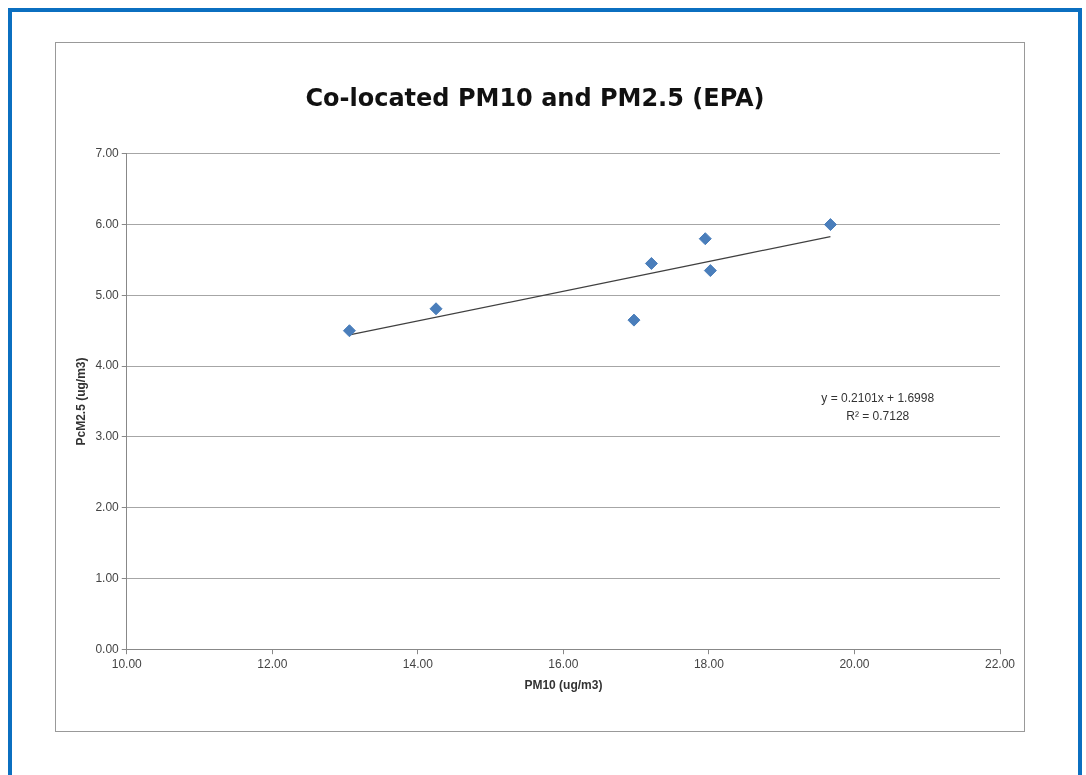  What do you see at coordinates (272, 663) in the screenshot?
I see `x-tick-label: 12.00` at bounding box center [272, 663].